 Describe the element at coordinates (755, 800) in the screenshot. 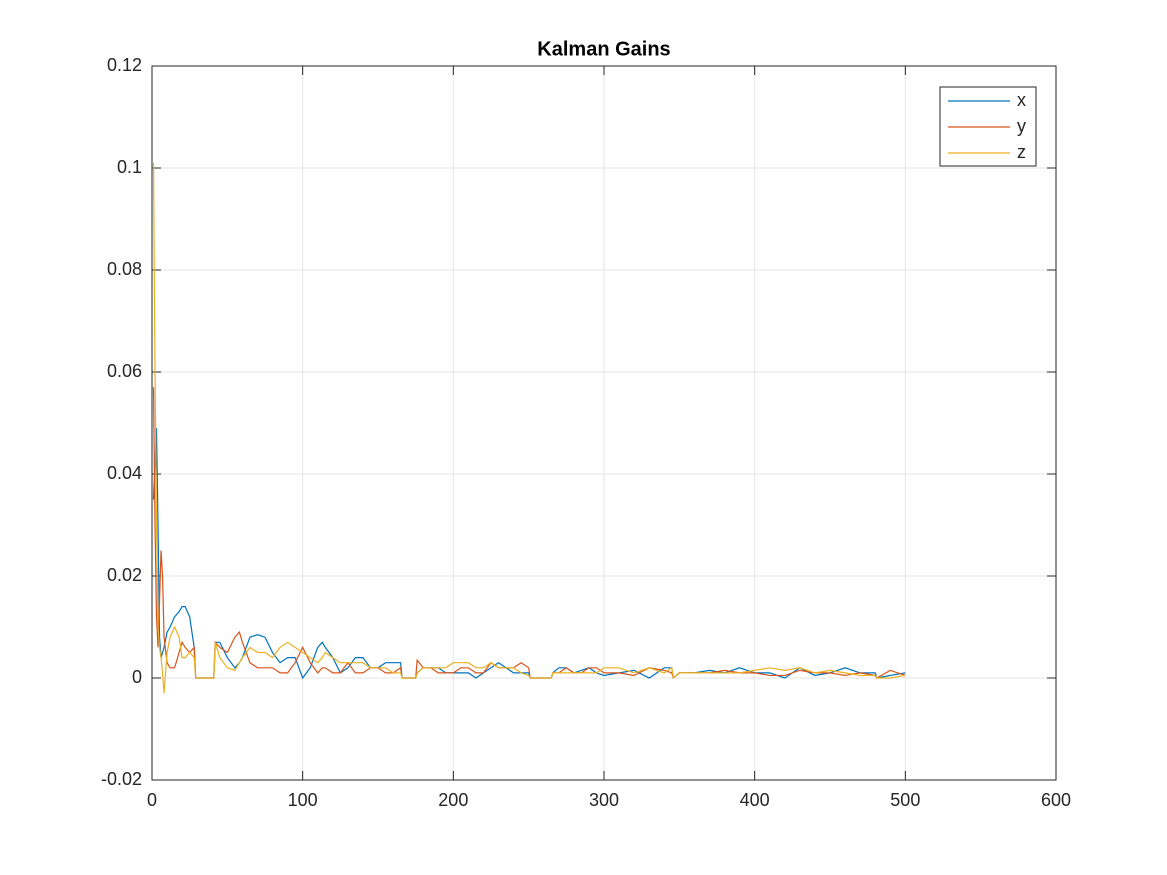

I see `x-tick-label: 400` at that location.